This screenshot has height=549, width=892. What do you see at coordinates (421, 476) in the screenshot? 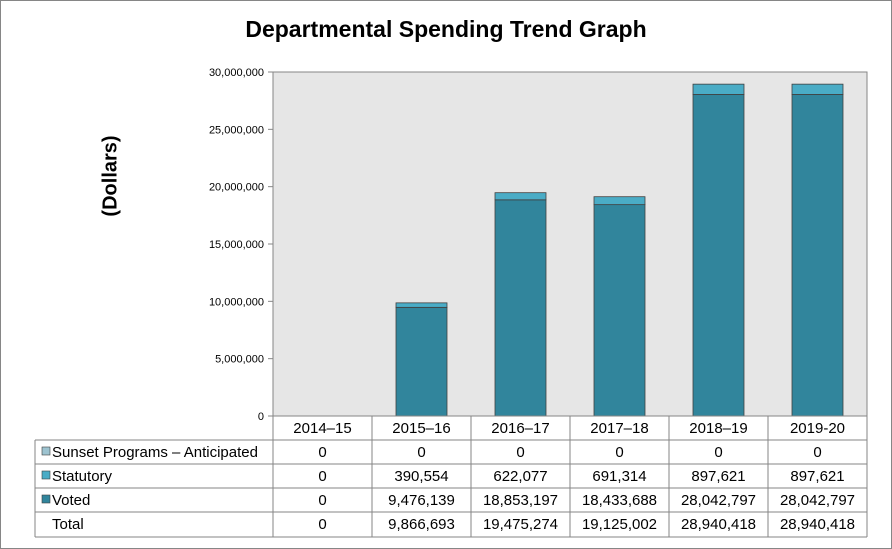
I see `data-label-statutory-1: 390,554` at bounding box center [421, 476].